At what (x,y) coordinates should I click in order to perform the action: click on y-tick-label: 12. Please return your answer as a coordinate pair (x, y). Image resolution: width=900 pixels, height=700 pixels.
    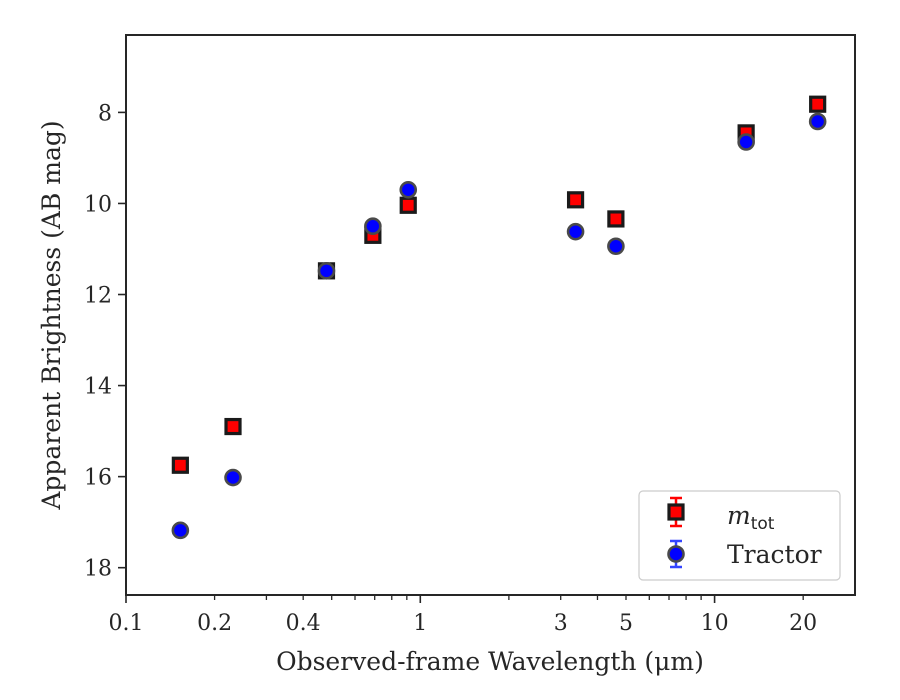
    Looking at the image, I should click on (98, 296).